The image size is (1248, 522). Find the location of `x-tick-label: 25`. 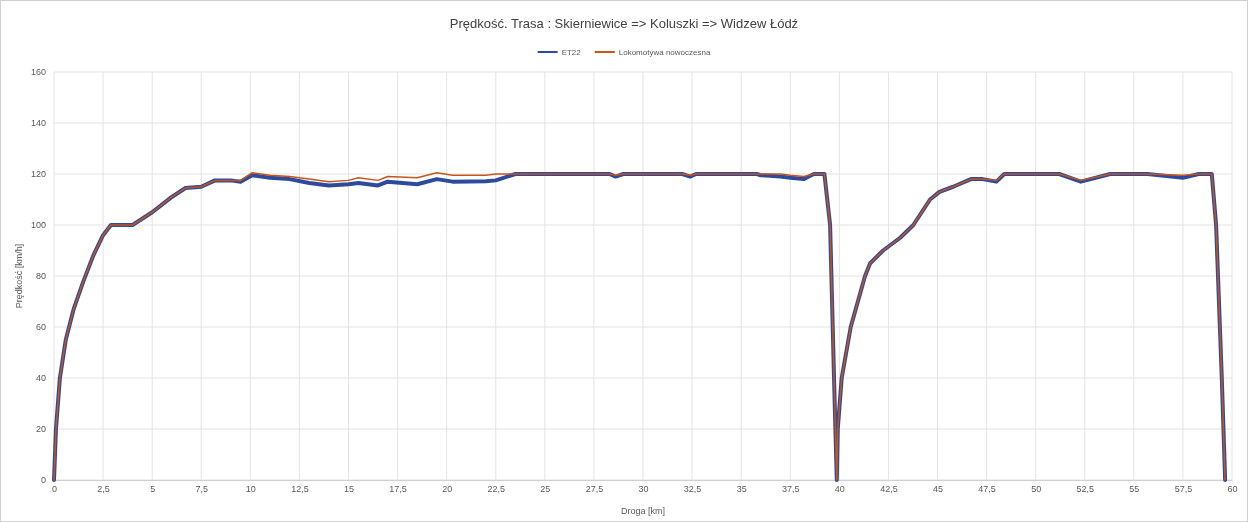

x-tick-label: 25 is located at coordinates (545, 489).